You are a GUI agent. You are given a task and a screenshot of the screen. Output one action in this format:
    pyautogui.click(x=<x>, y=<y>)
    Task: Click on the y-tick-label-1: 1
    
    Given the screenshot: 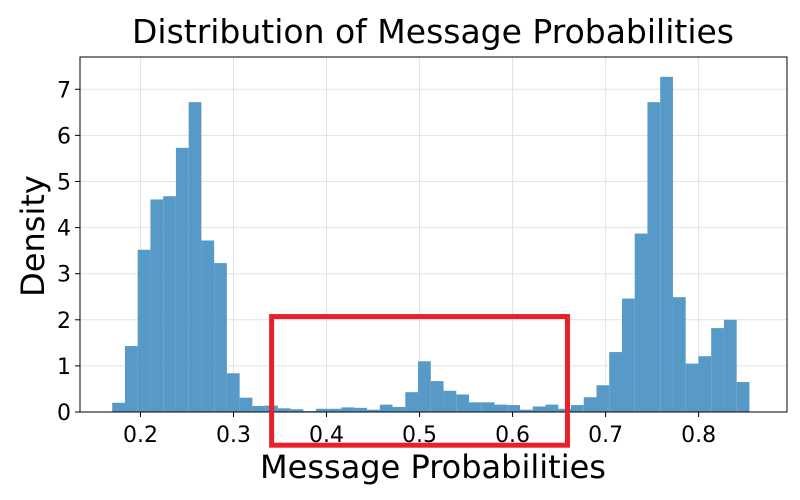 What is the action you would take?
    pyautogui.click(x=64, y=367)
    